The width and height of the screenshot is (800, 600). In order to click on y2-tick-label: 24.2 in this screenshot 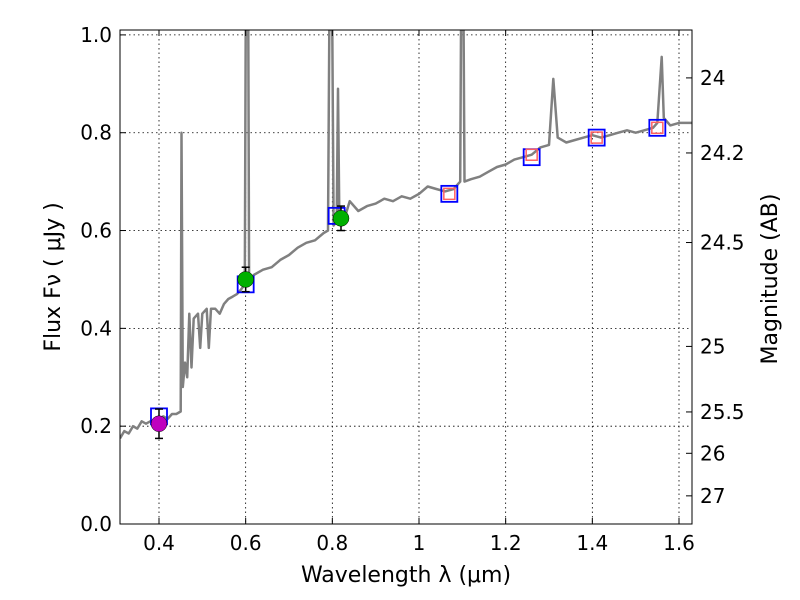, I will do `click(722, 153)`.